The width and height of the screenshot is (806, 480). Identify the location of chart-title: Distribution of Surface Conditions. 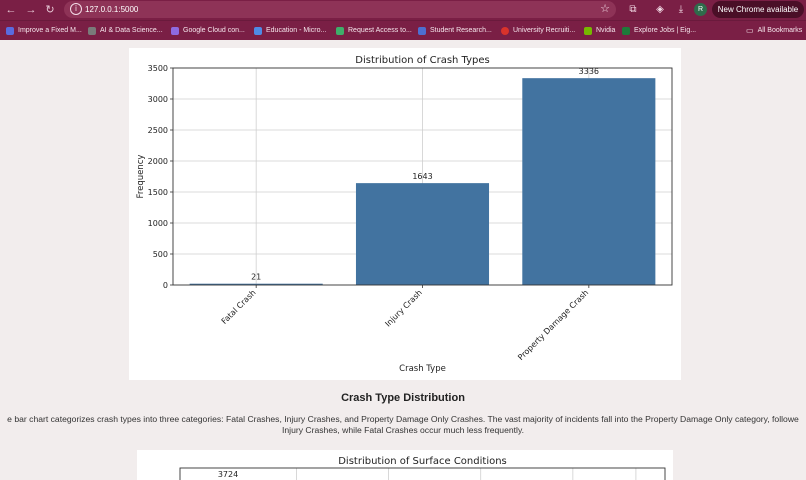
(422, 461).